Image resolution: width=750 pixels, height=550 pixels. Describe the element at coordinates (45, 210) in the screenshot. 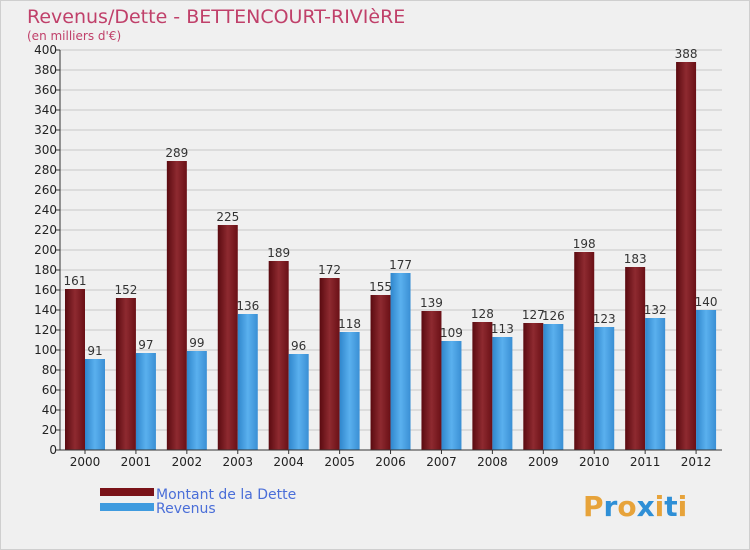

I see `y-tick-label: 240` at that location.